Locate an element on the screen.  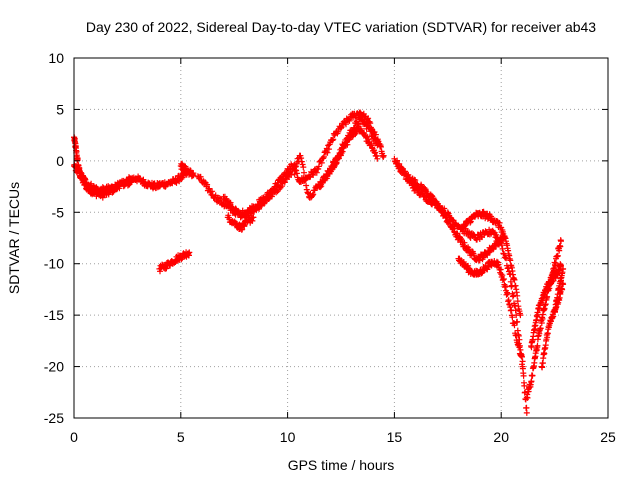
x-tick-label: 20 is located at coordinates (501, 437).